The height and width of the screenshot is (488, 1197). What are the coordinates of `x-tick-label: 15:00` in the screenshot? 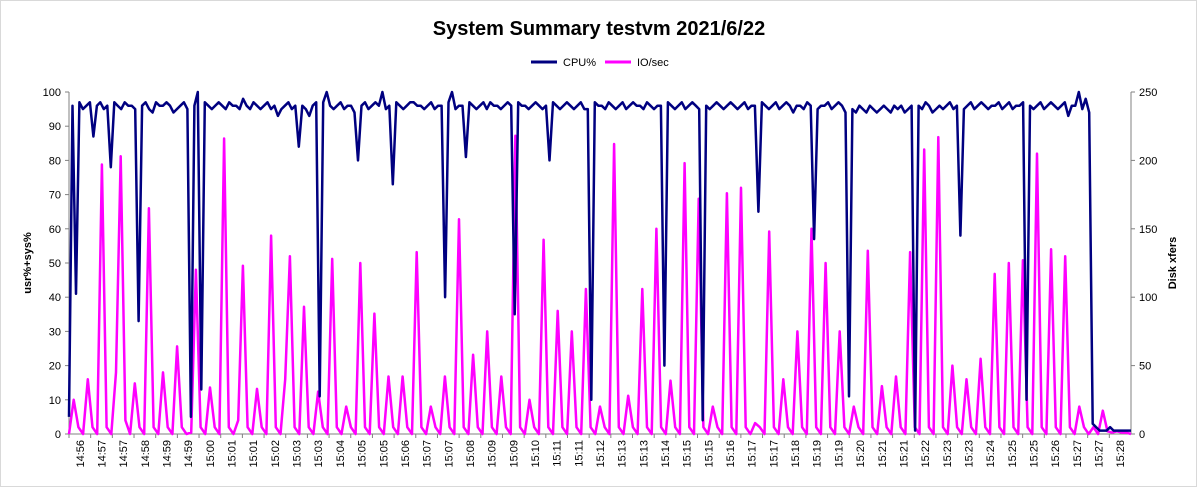 It's located at (211, 454).